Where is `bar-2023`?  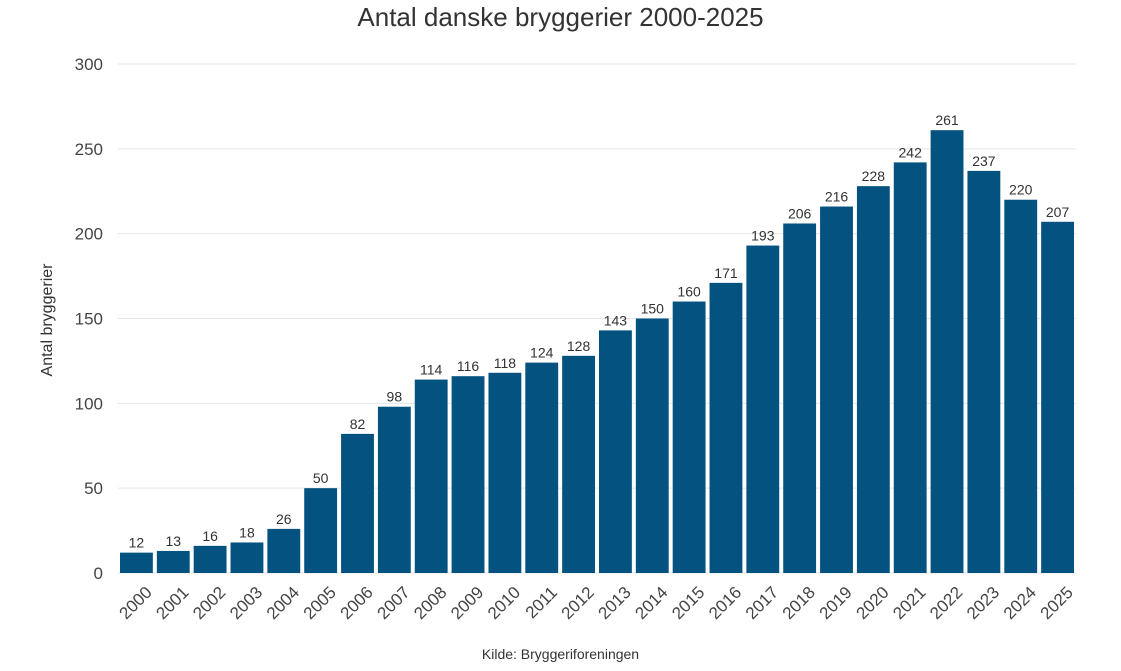 bar-2023 is located at coordinates (984, 371).